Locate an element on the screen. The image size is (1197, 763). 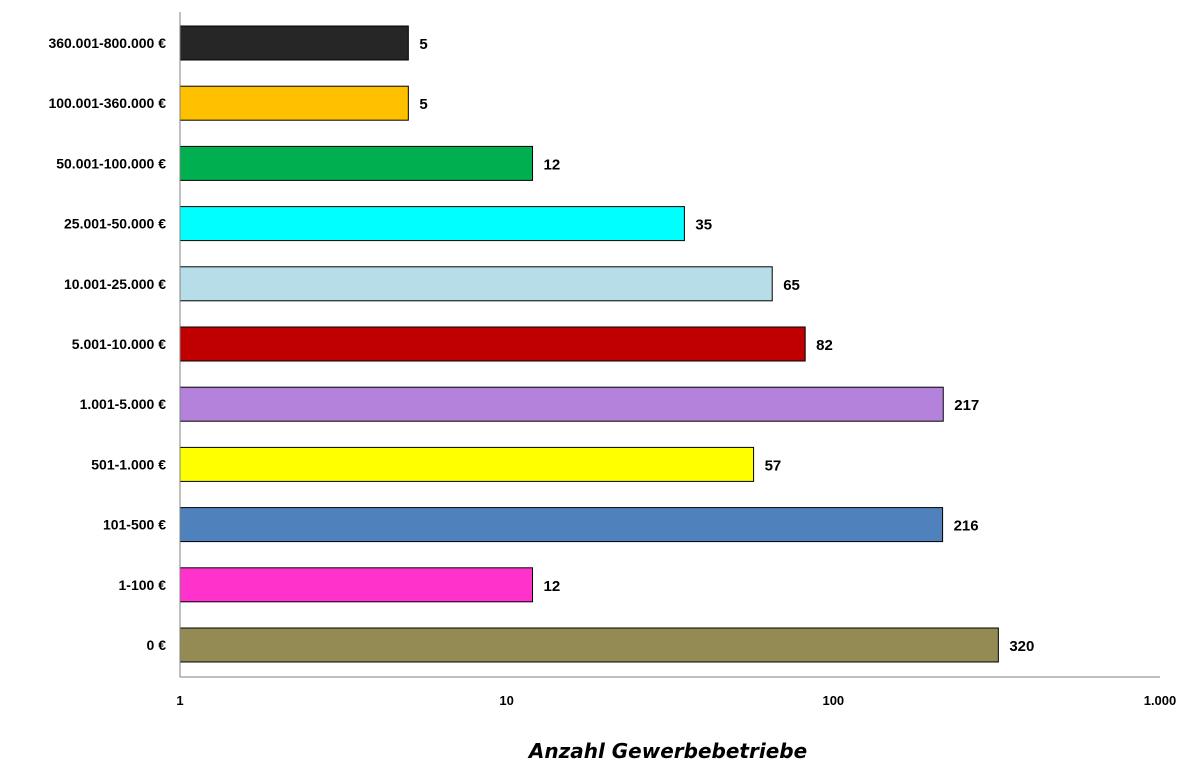
value-label: 216 is located at coordinates (966, 526).